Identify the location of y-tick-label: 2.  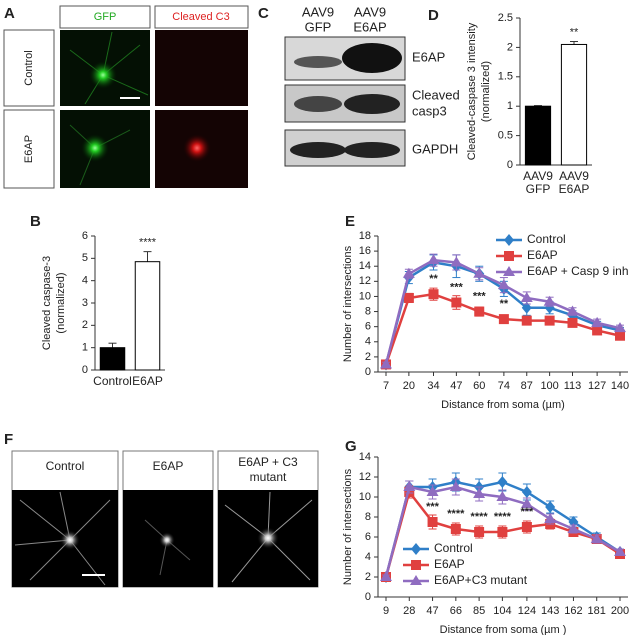
(85, 325).